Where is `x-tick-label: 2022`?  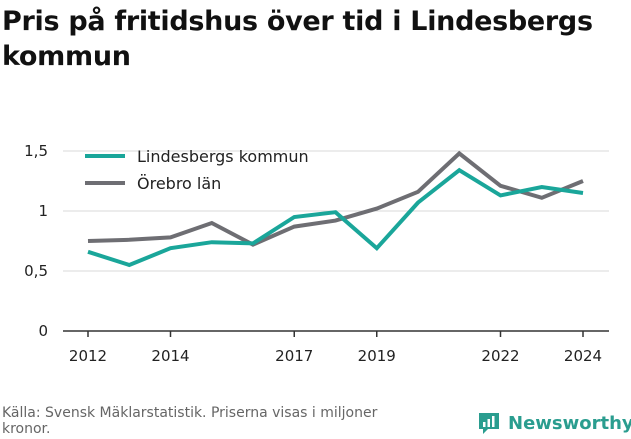
x-tick-label: 2022 is located at coordinates (500, 356).